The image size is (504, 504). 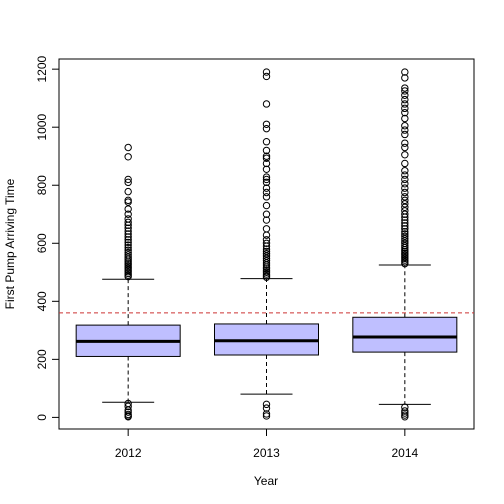 I want to click on x-tick-label: 2012, so click(x=128, y=453).